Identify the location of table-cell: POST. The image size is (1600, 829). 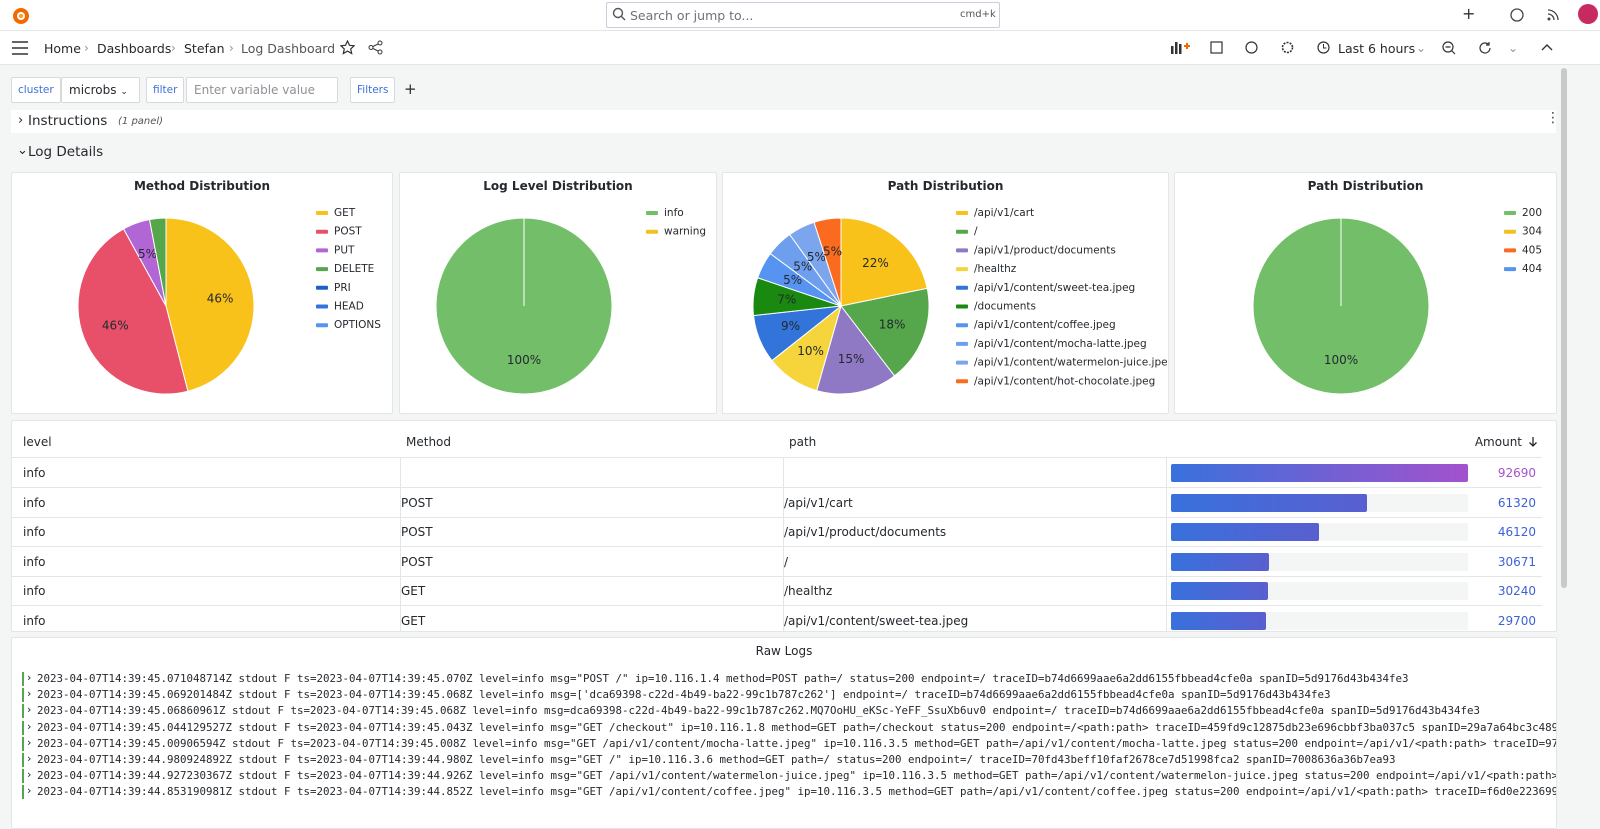
(417, 532).